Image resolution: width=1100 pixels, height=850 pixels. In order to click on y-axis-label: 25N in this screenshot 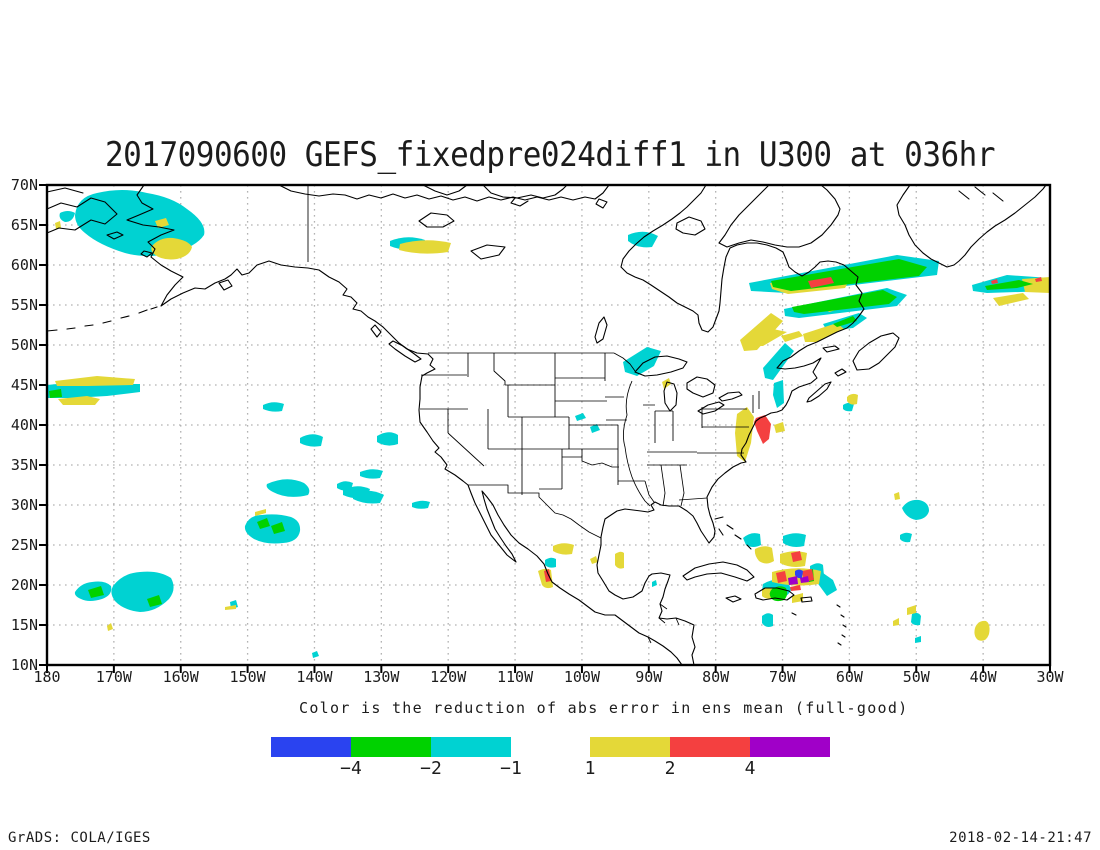, I will do `click(24, 545)`.